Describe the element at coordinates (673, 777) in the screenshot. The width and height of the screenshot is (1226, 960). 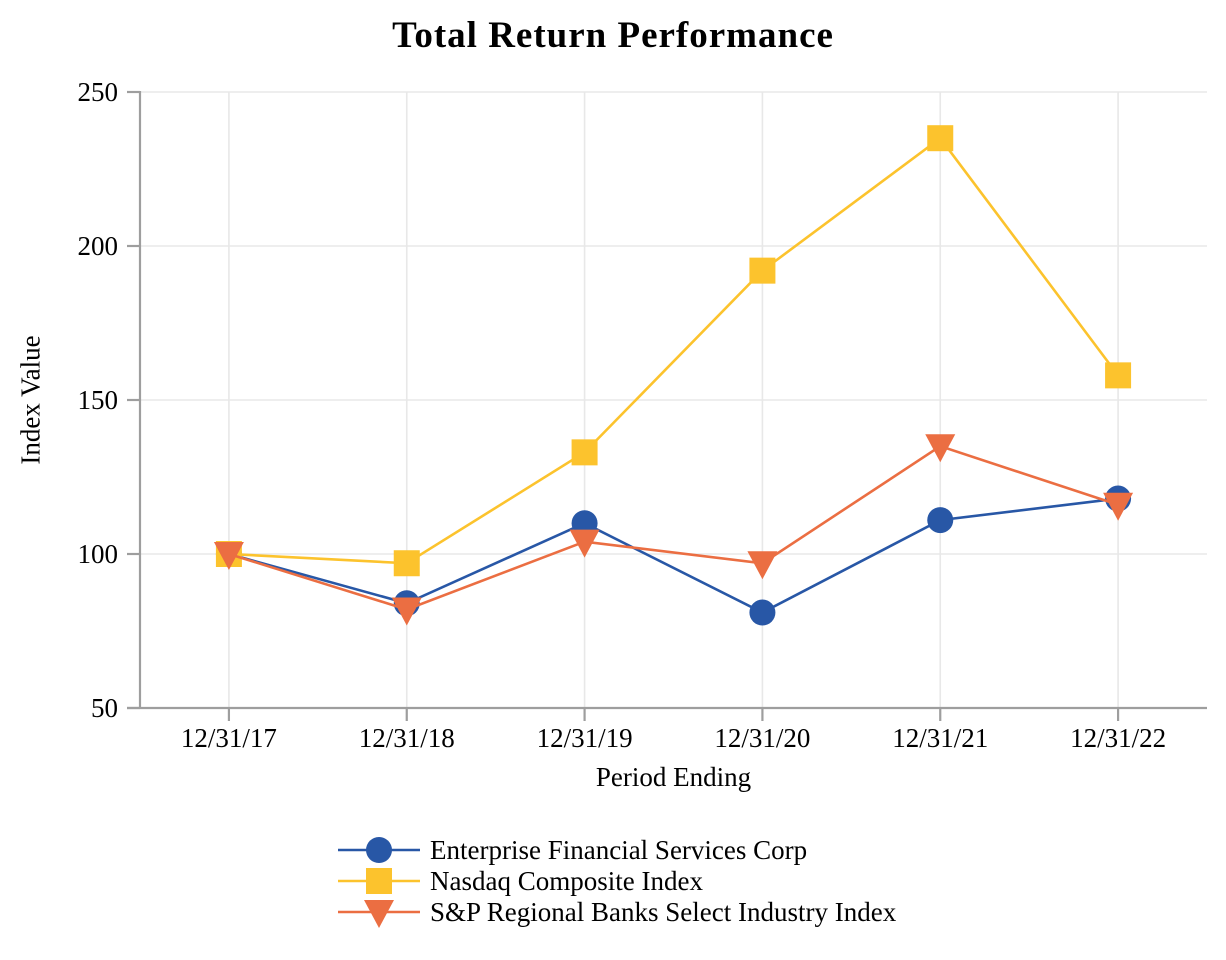
I see `x-axis-title: Period Ending` at that location.